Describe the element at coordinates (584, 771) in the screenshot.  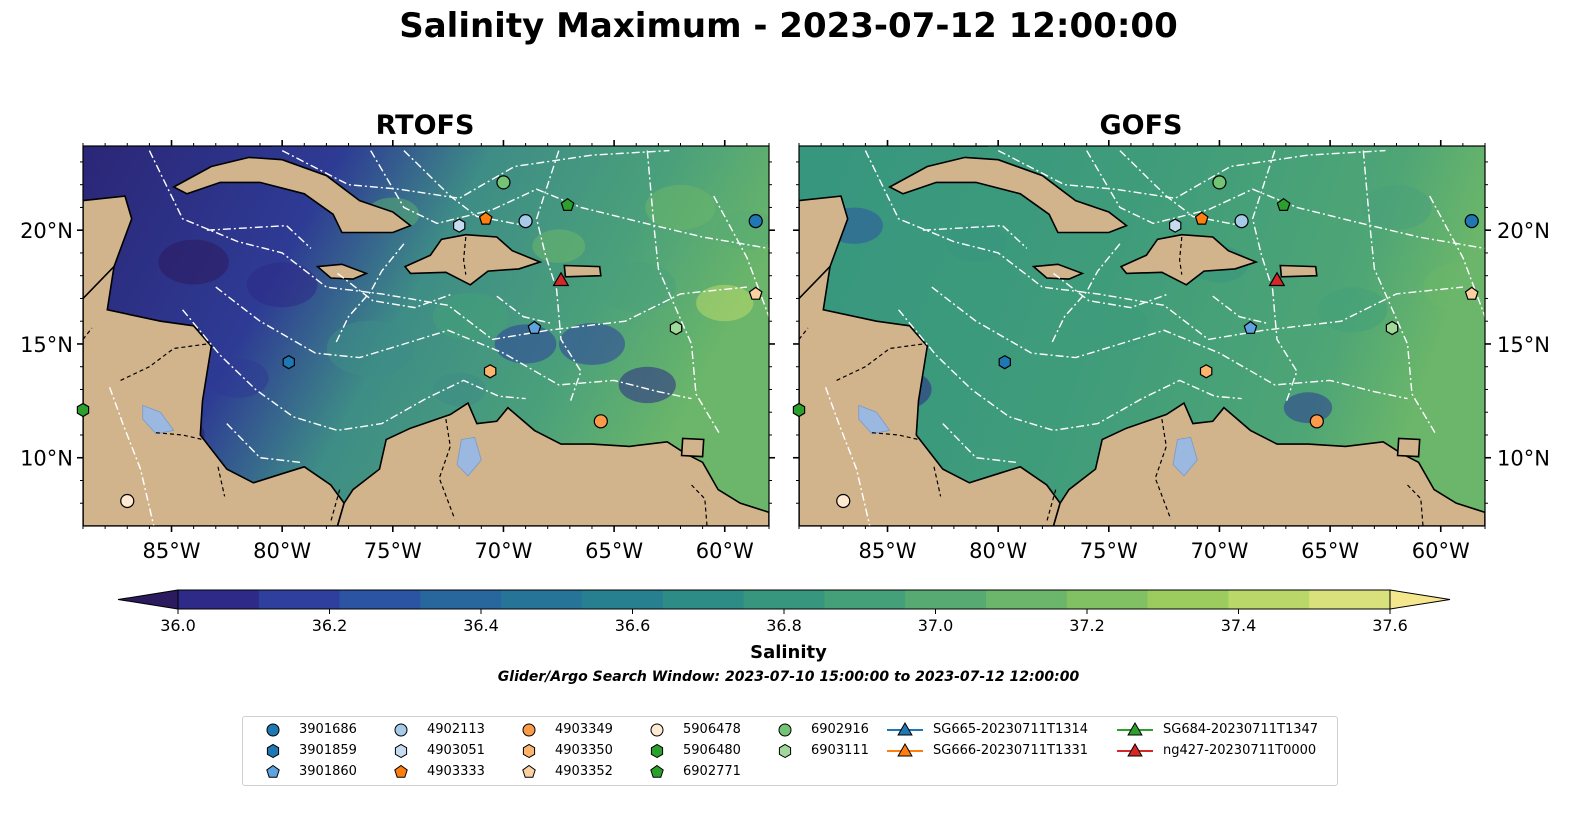
I see `legend-label: 4903352` at that location.